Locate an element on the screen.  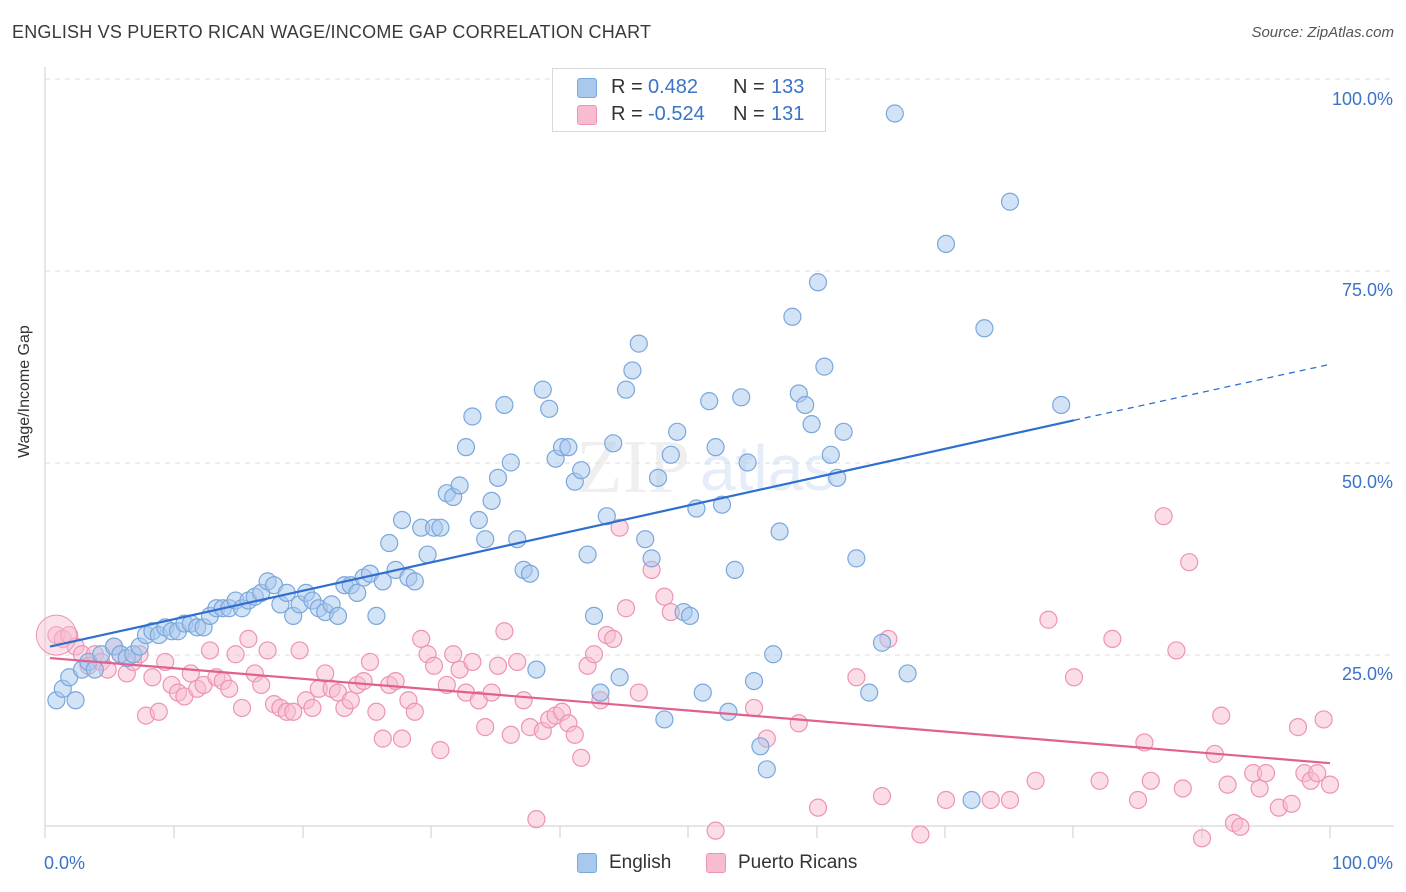
legend-item-english: English is located at coordinates (624, 863).